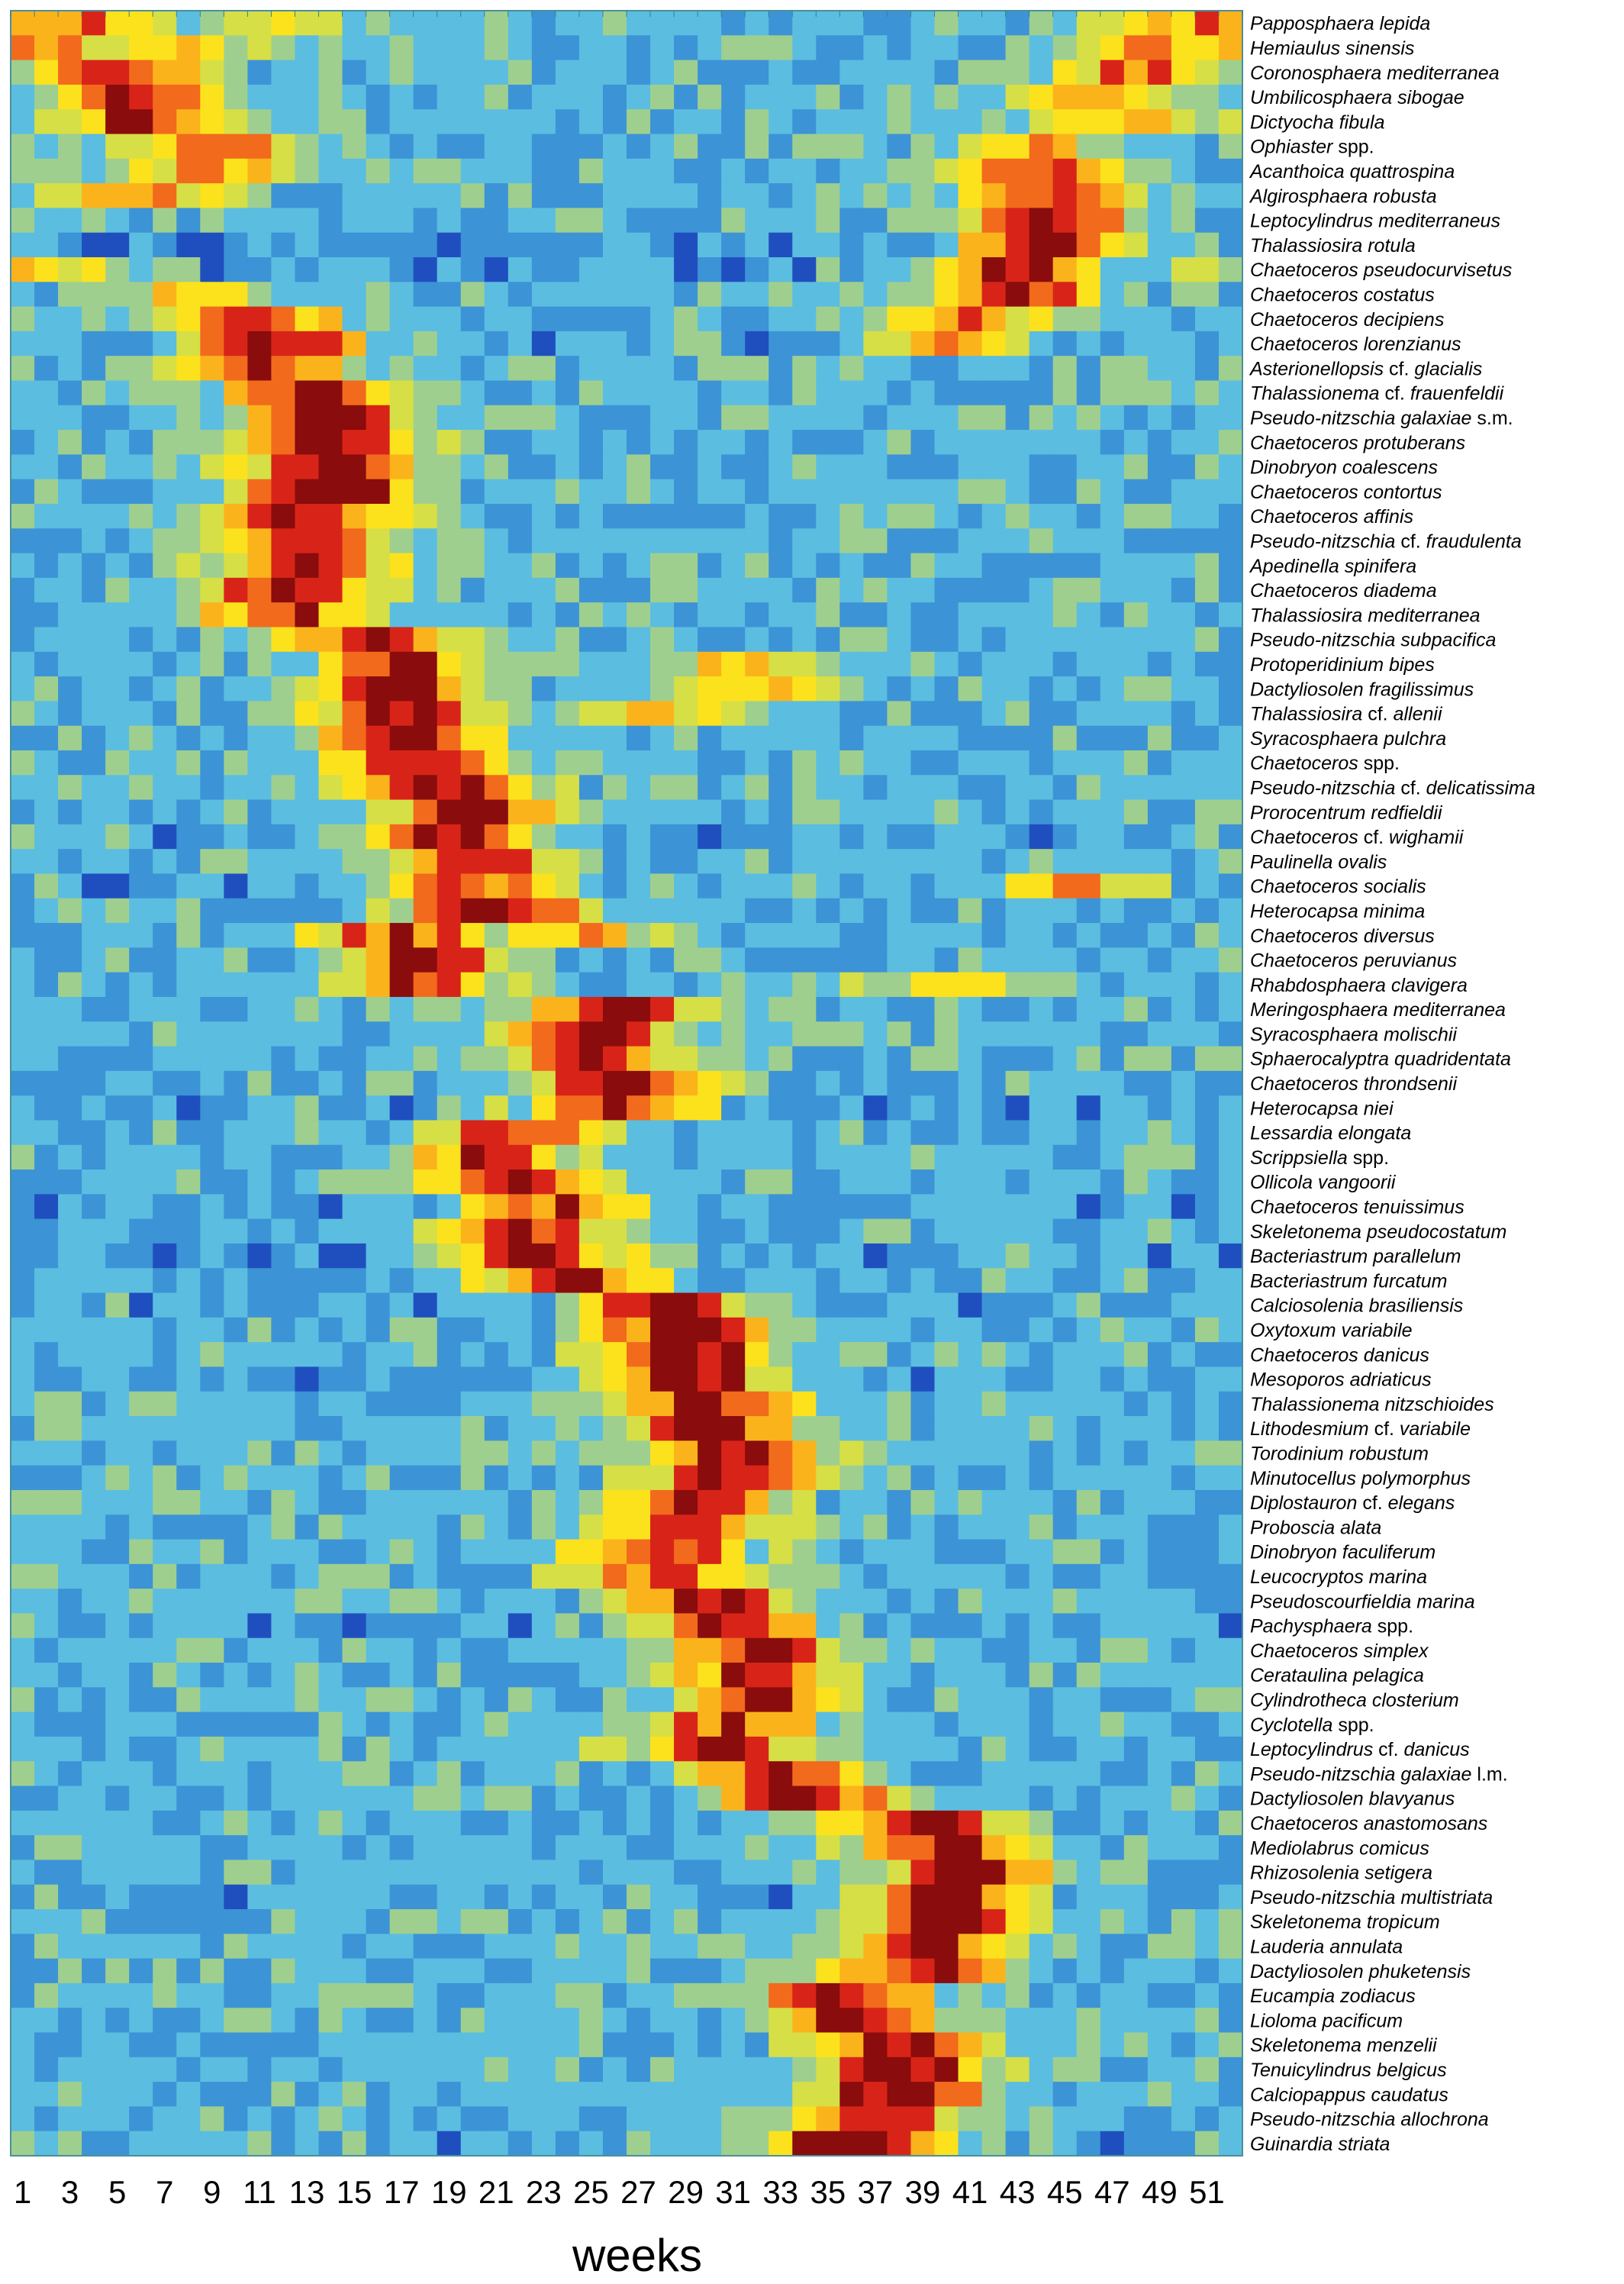 Image resolution: width=1624 pixels, height=2284 pixels. I want to click on species-label: Dactyliosolen fragilissimus, so click(1362, 689).